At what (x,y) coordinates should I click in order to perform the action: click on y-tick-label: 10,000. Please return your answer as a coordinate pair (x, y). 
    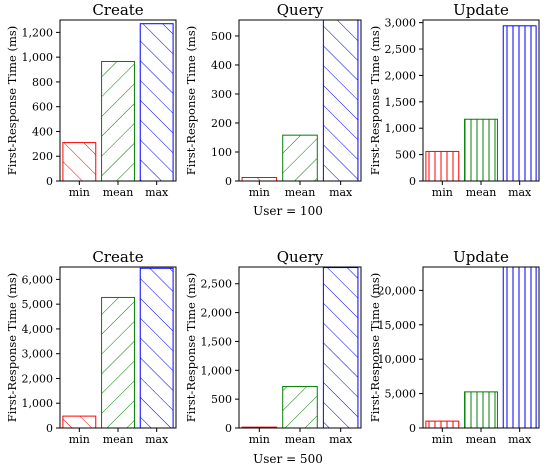
    Looking at the image, I should click on (397, 359).